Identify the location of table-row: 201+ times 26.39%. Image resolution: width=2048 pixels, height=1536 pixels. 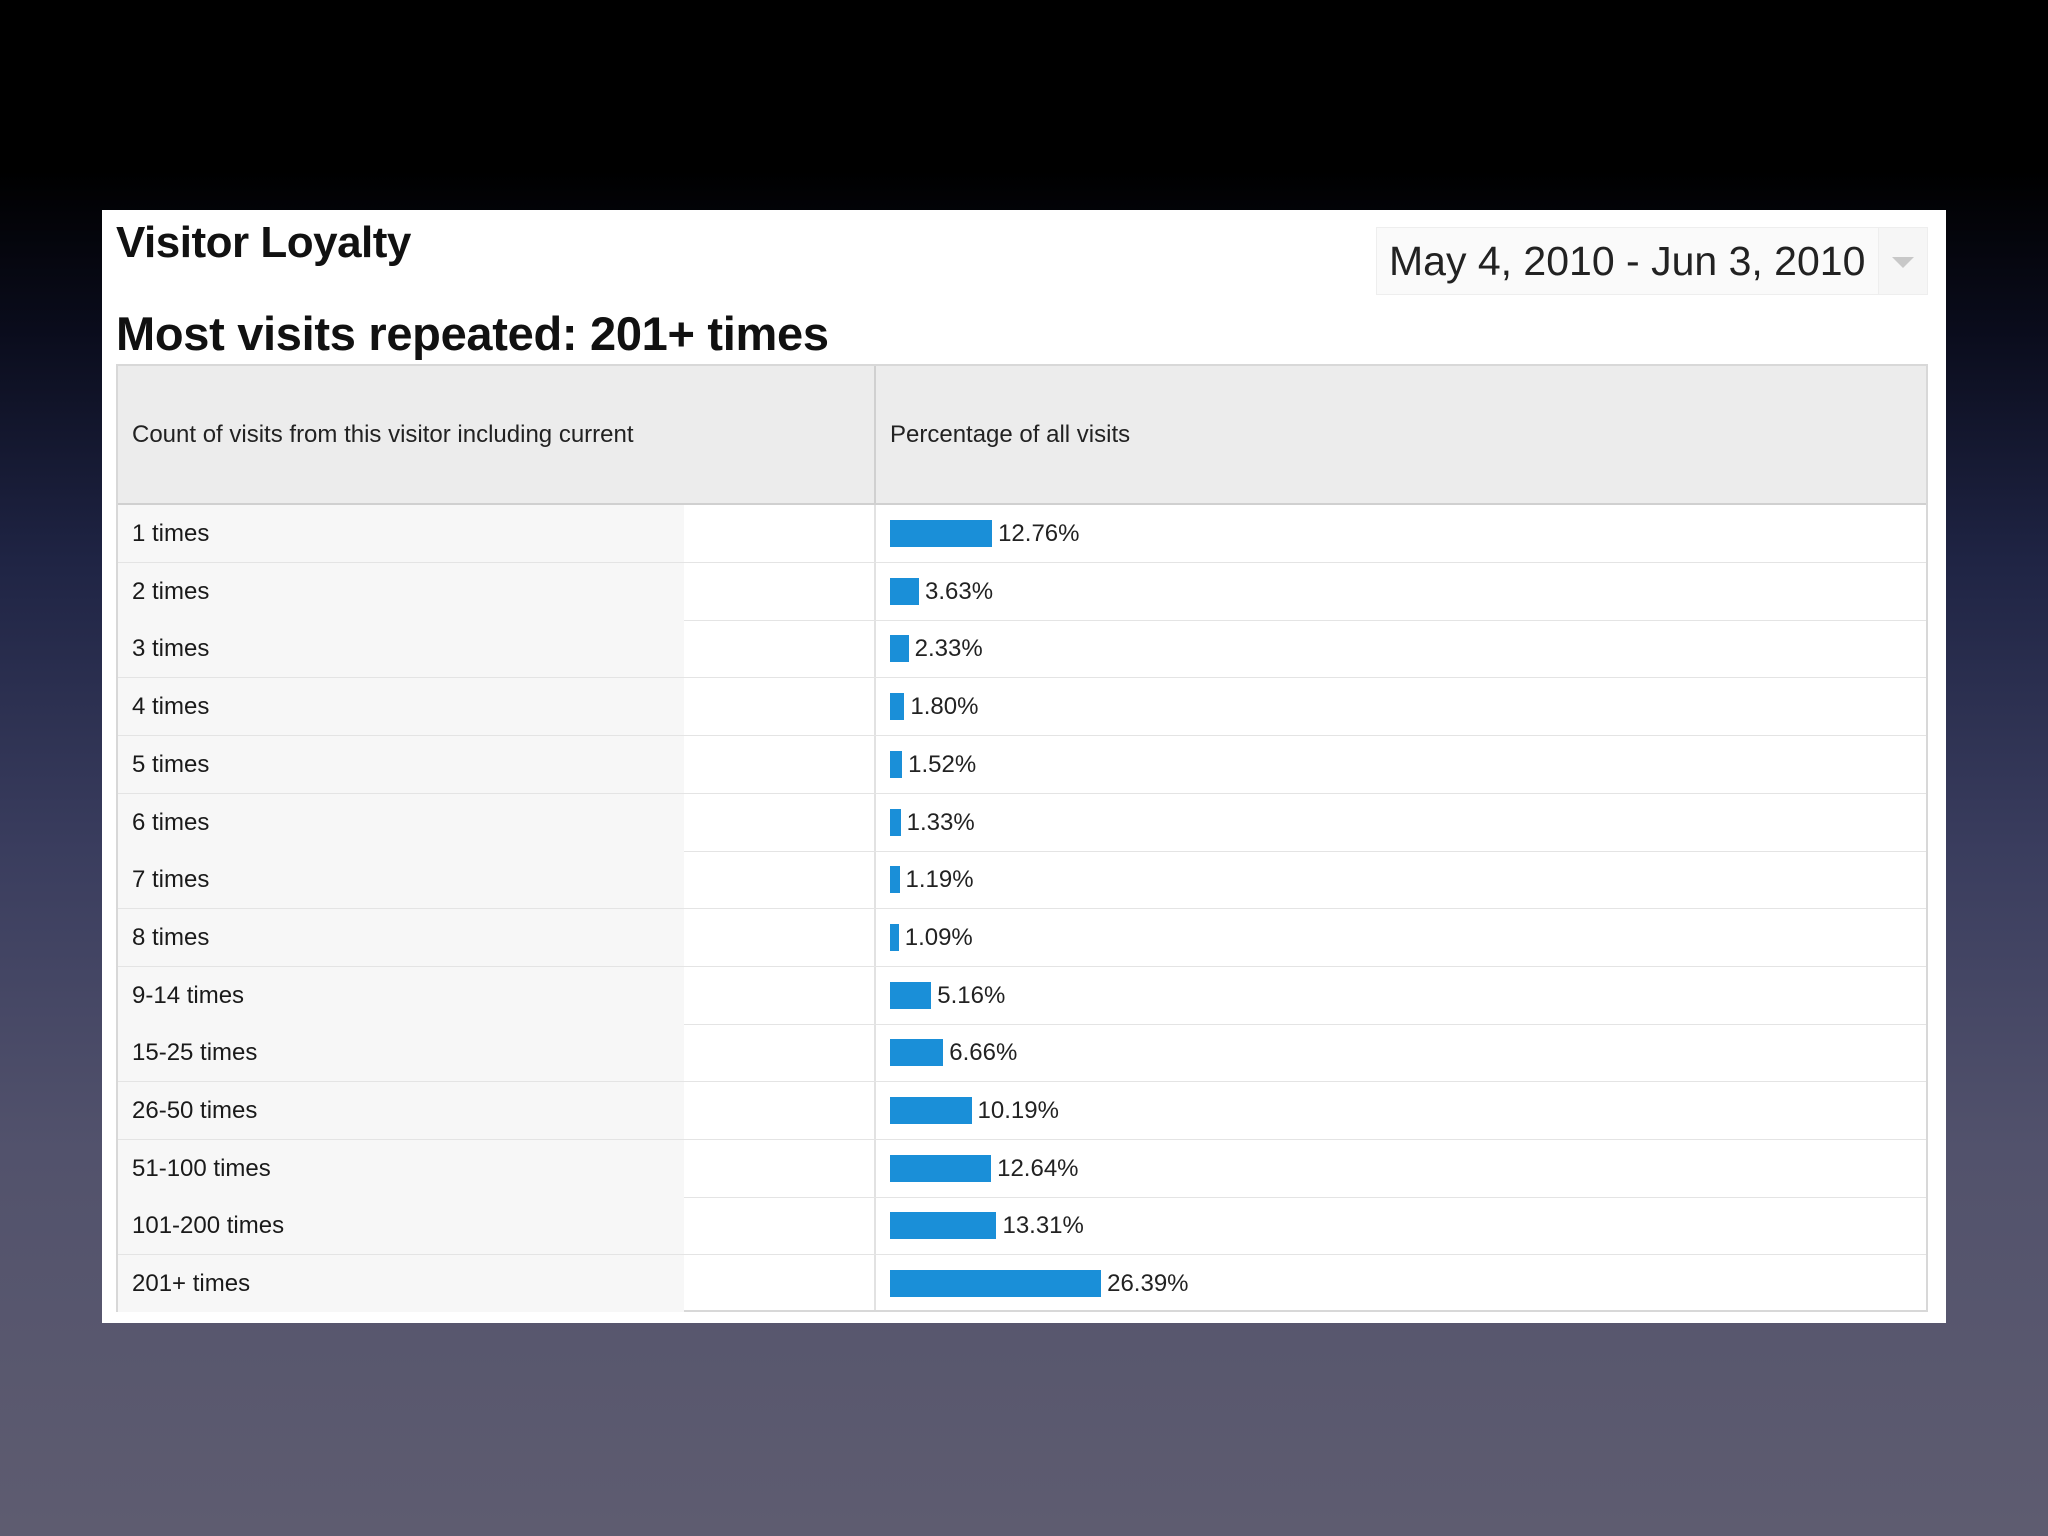
(1022, 1284).